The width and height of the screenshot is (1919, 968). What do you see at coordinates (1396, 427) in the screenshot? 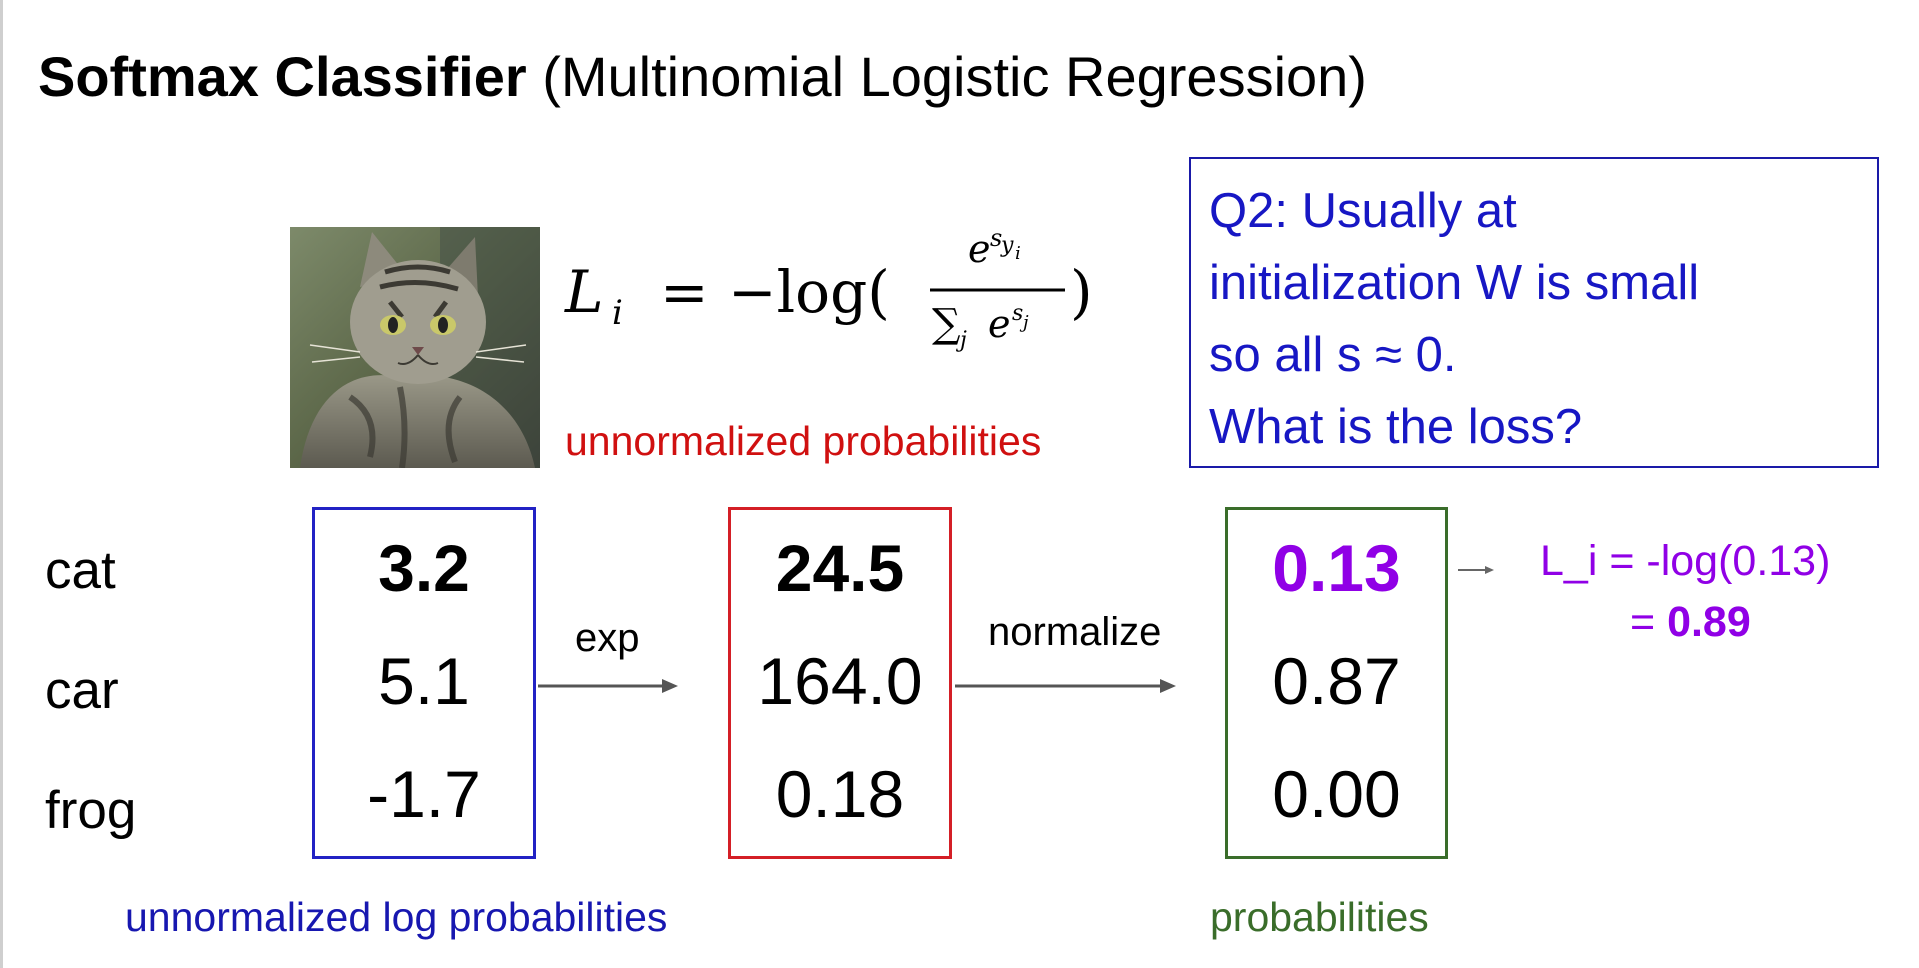
I see `question-line: What is the loss?` at bounding box center [1396, 427].